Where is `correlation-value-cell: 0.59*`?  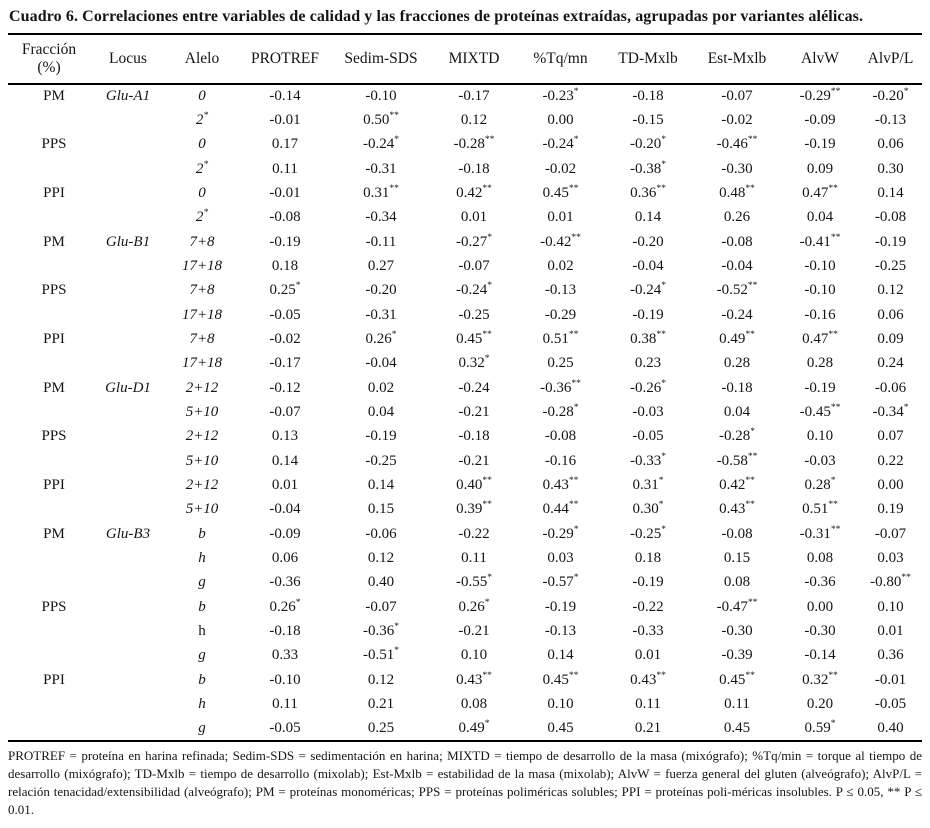
correlation-value-cell: 0.59* is located at coordinates (820, 726).